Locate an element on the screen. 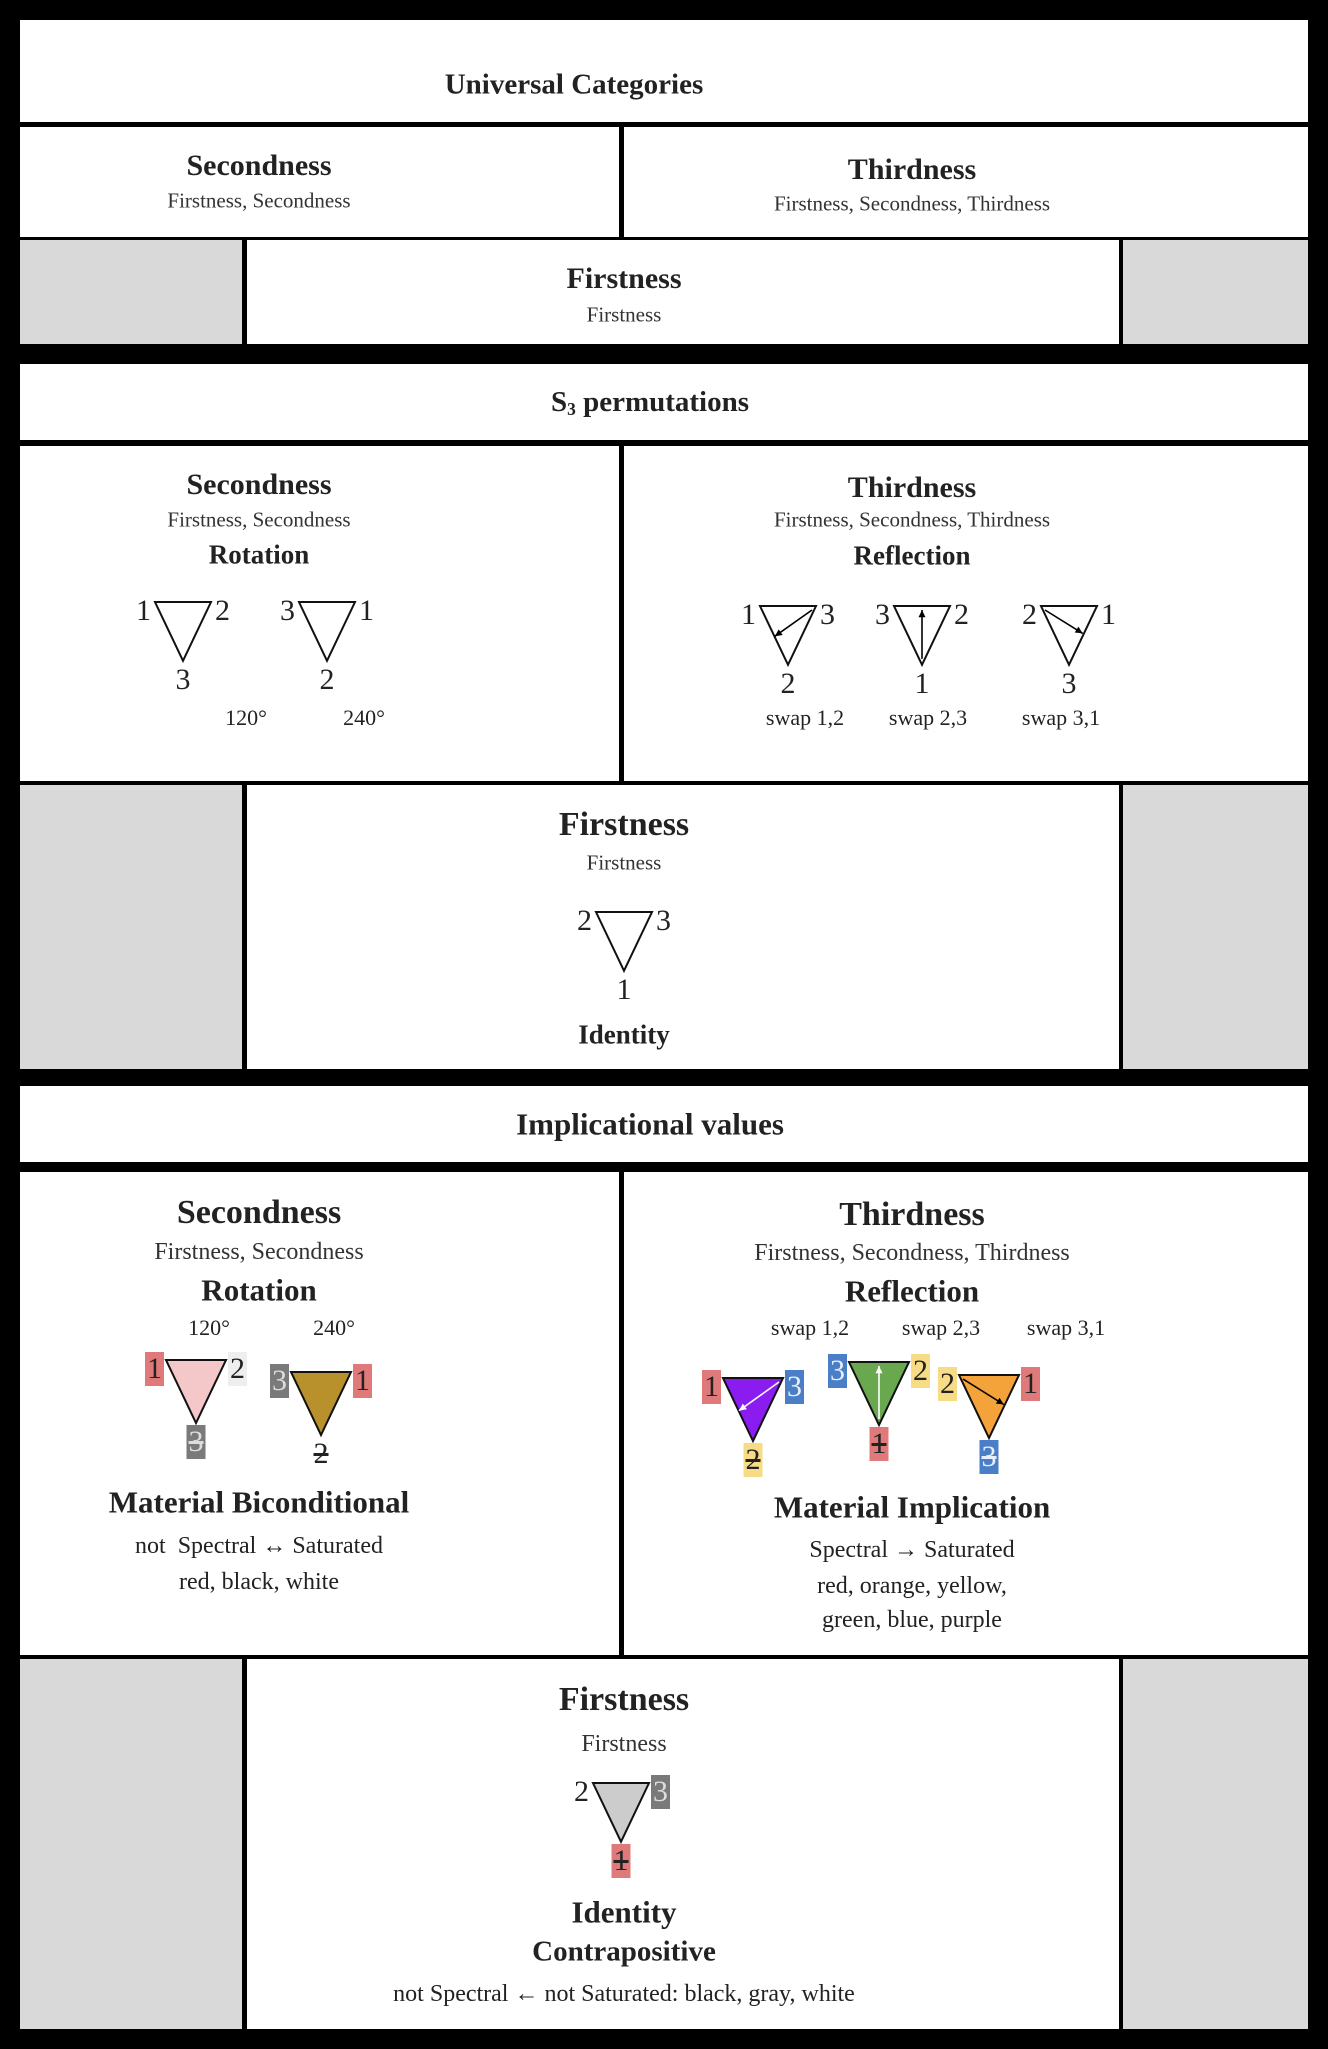 This screenshot has height=2049, width=1328. universal-thirdness-cell is located at coordinates (966, 182).